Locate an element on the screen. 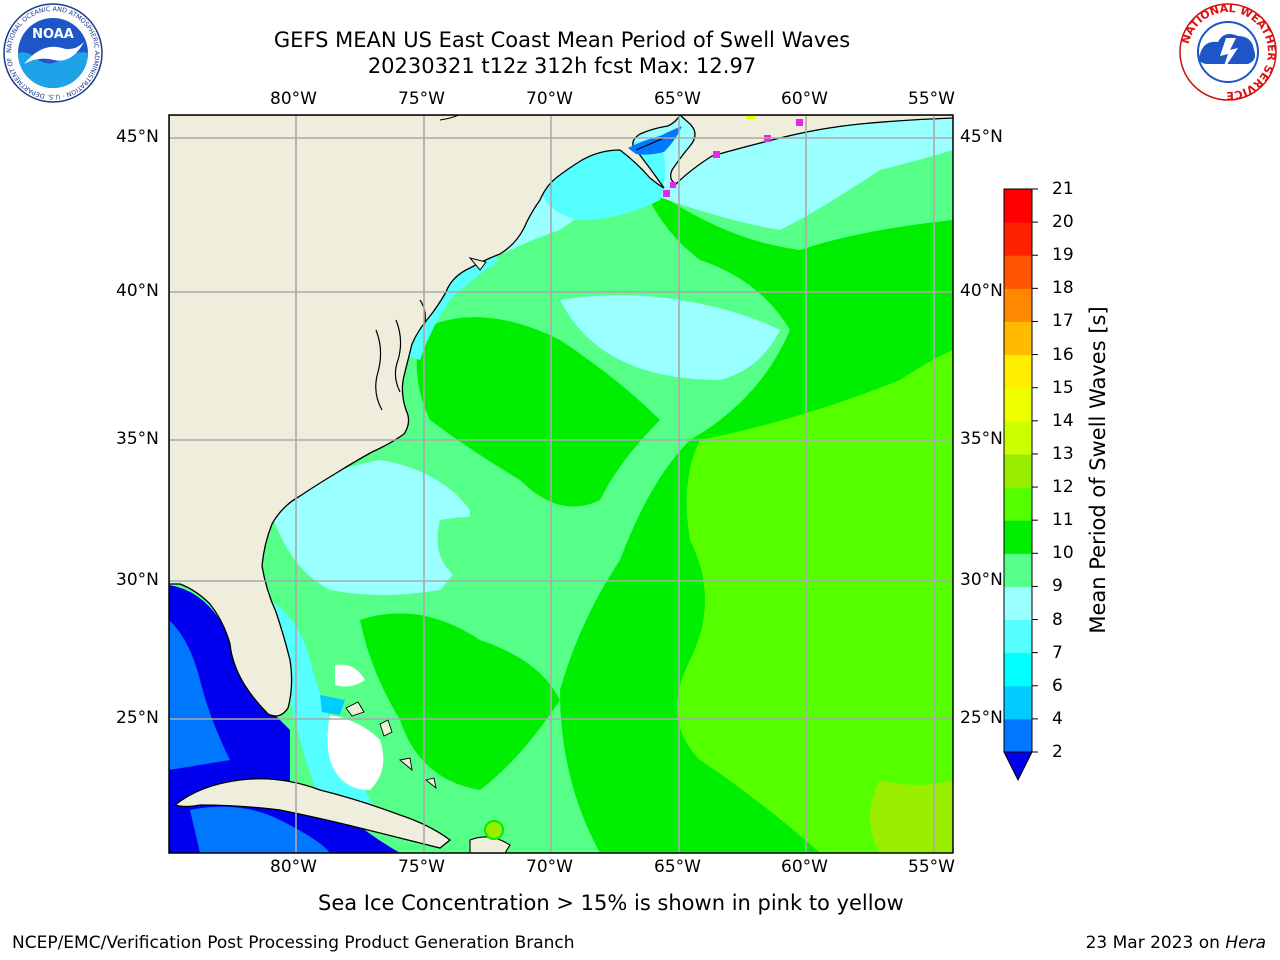 Image resolution: width=1280 pixels, height=960 pixels. lat-label-right: 40°N is located at coordinates (981, 291).